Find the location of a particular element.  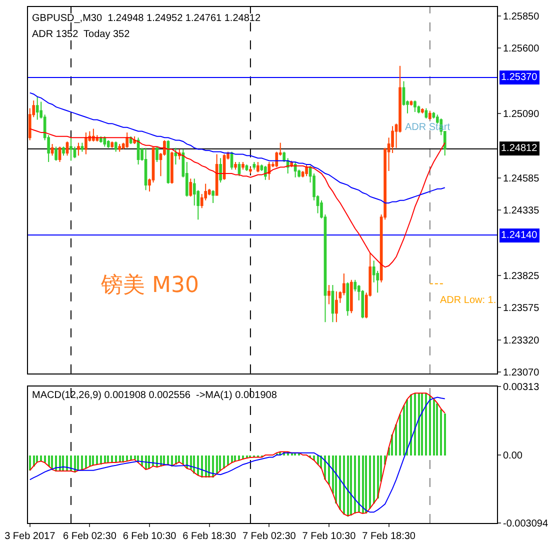

y-tick-label: 1.24585 is located at coordinates (521, 179).